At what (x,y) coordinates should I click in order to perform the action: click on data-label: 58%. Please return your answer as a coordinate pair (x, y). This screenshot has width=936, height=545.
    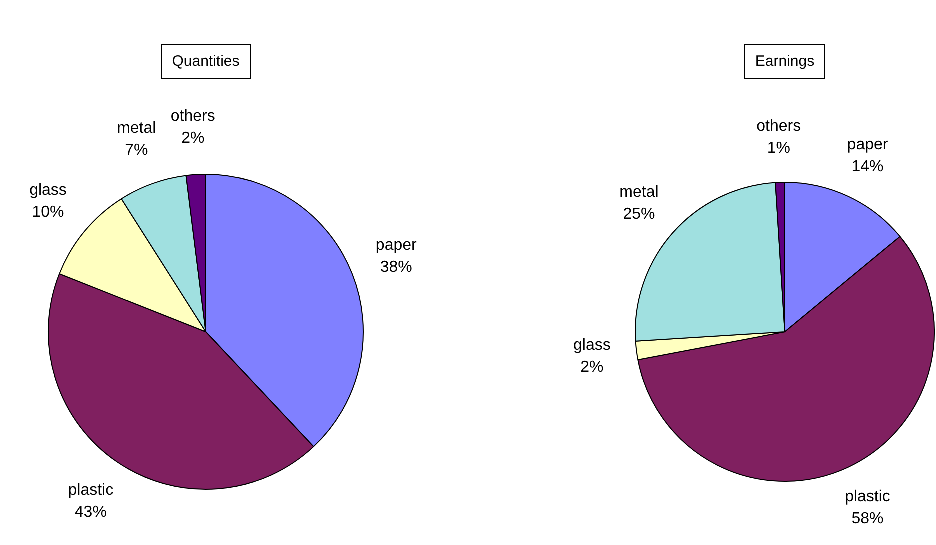
    Looking at the image, I should click on (868, 519).